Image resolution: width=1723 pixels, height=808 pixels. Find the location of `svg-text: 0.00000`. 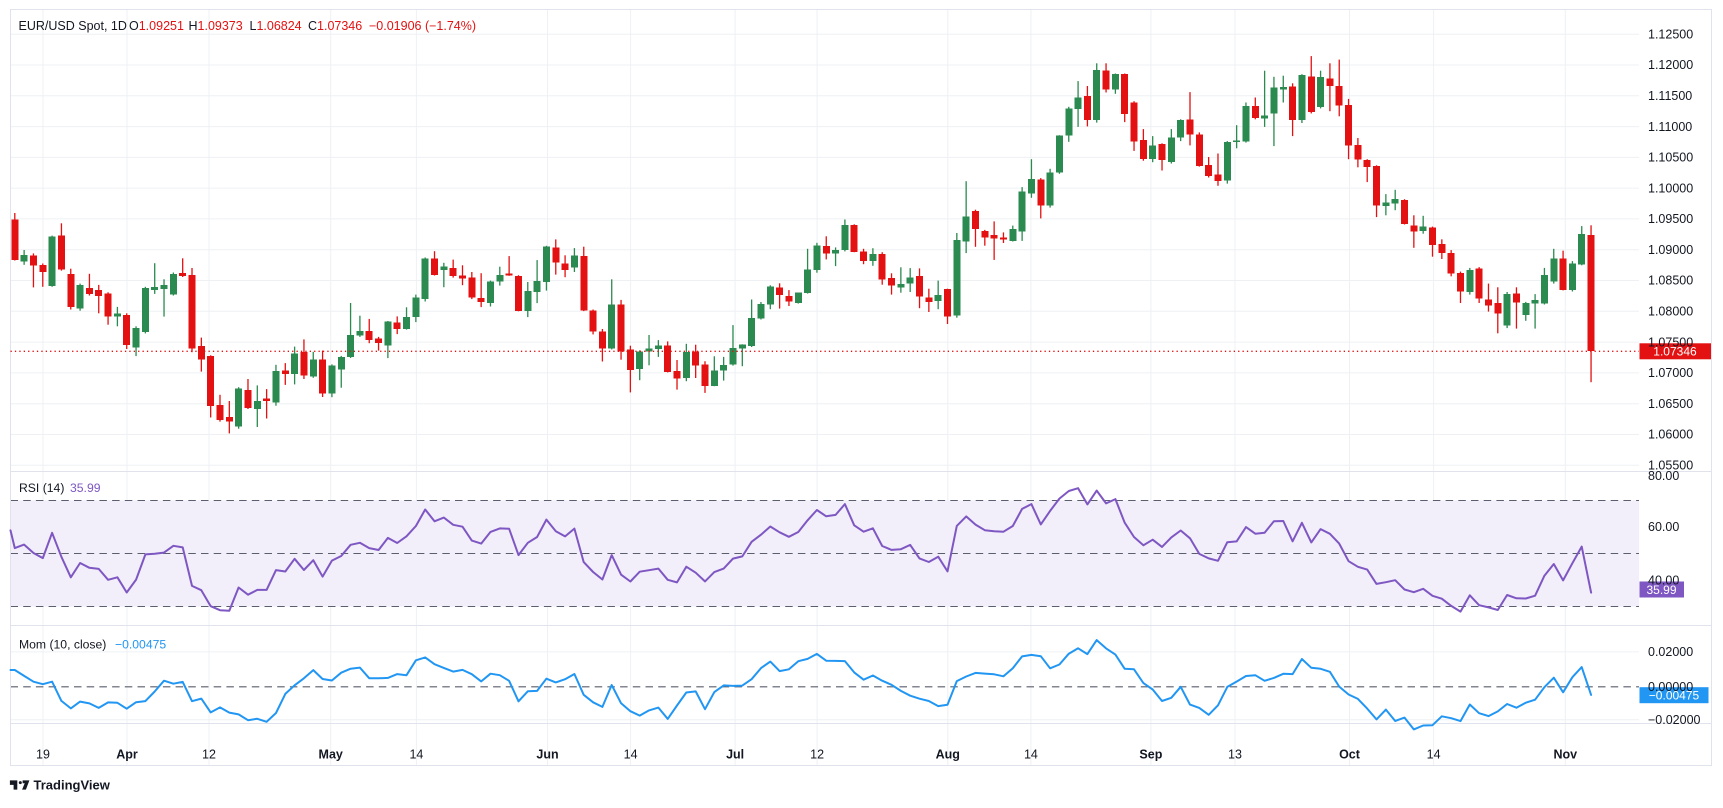

svg-text: 0.00000 is located at coordinates (1670, 687).